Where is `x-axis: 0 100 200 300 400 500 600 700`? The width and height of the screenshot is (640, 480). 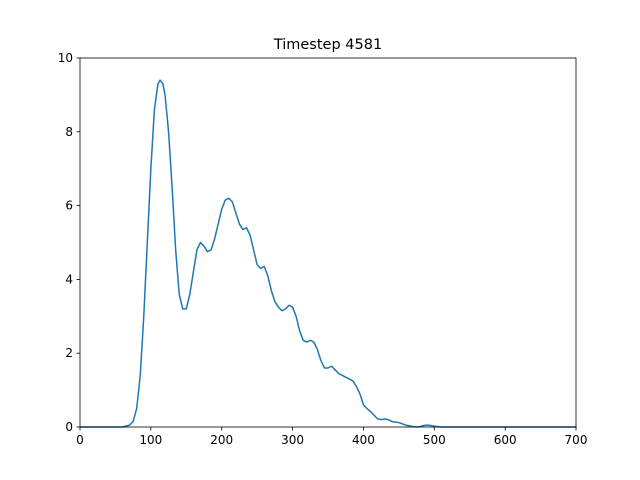
x-axis: 0 100 200 300 400 500 600 700 is located at coordinates (331, 437).